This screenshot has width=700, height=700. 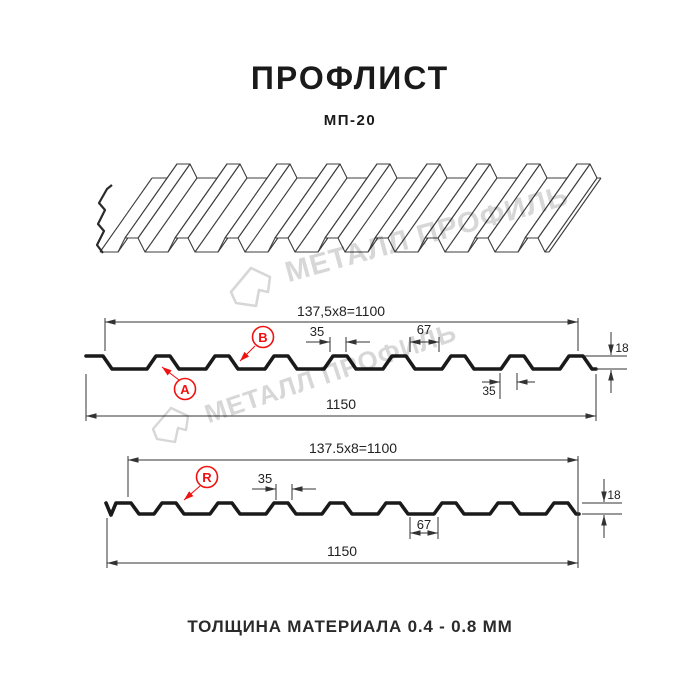 What do you see at coordinates (104, 219) in the screenshot?
I see `sheet-cut-edge` at bounding box center [104, 219].